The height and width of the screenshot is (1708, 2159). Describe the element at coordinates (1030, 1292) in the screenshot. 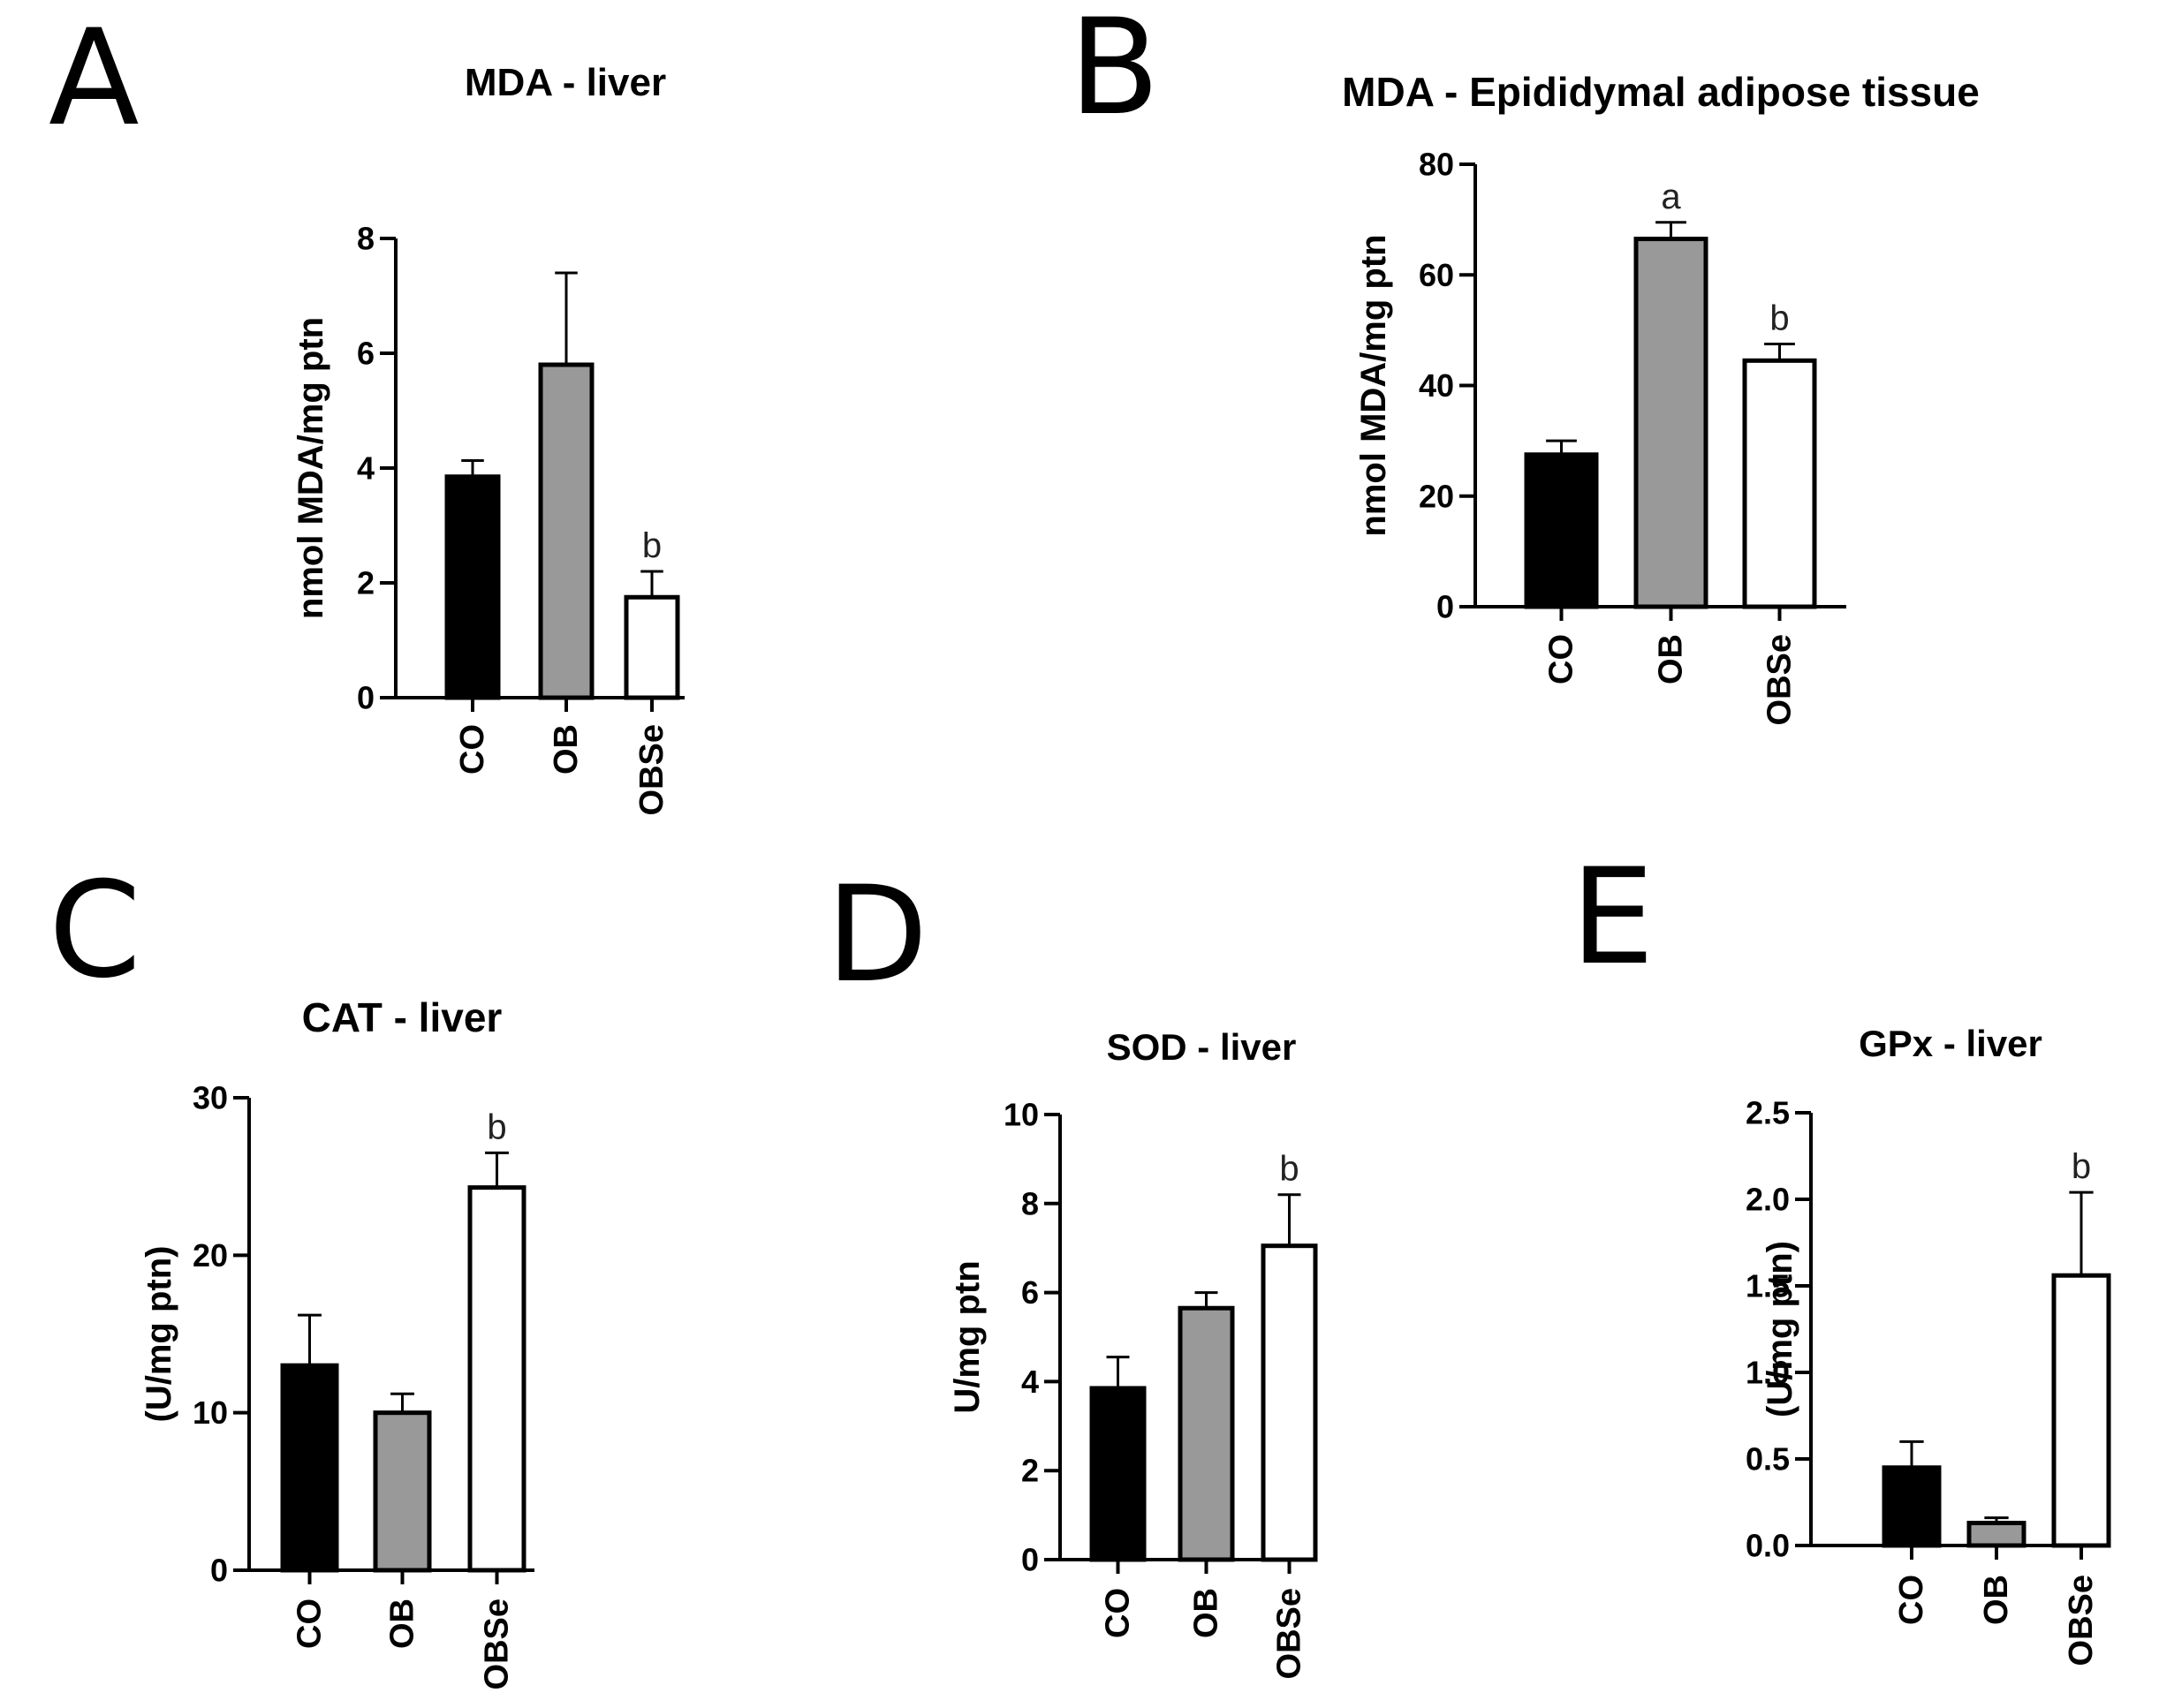

I see `y-tick-label-d: 6` at that location.